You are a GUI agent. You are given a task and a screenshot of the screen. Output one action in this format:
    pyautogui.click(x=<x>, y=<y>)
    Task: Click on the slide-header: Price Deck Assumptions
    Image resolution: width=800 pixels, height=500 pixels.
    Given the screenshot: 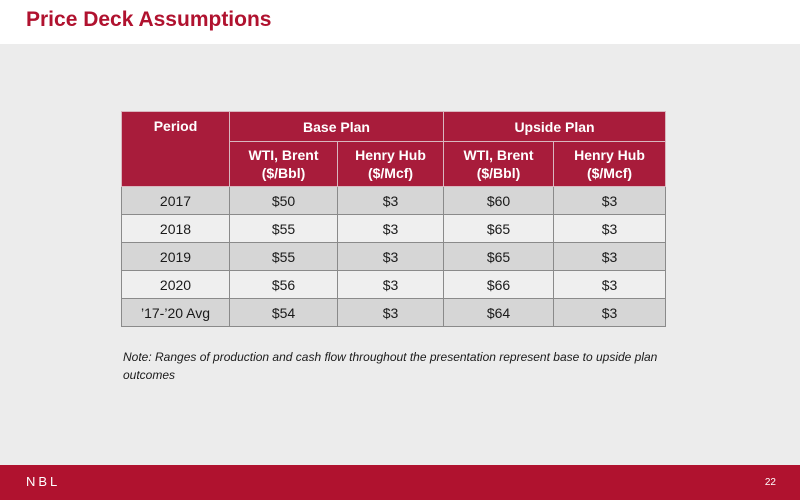 What is the action you would take?
    pyautogui.click(x=400, y=22)
    